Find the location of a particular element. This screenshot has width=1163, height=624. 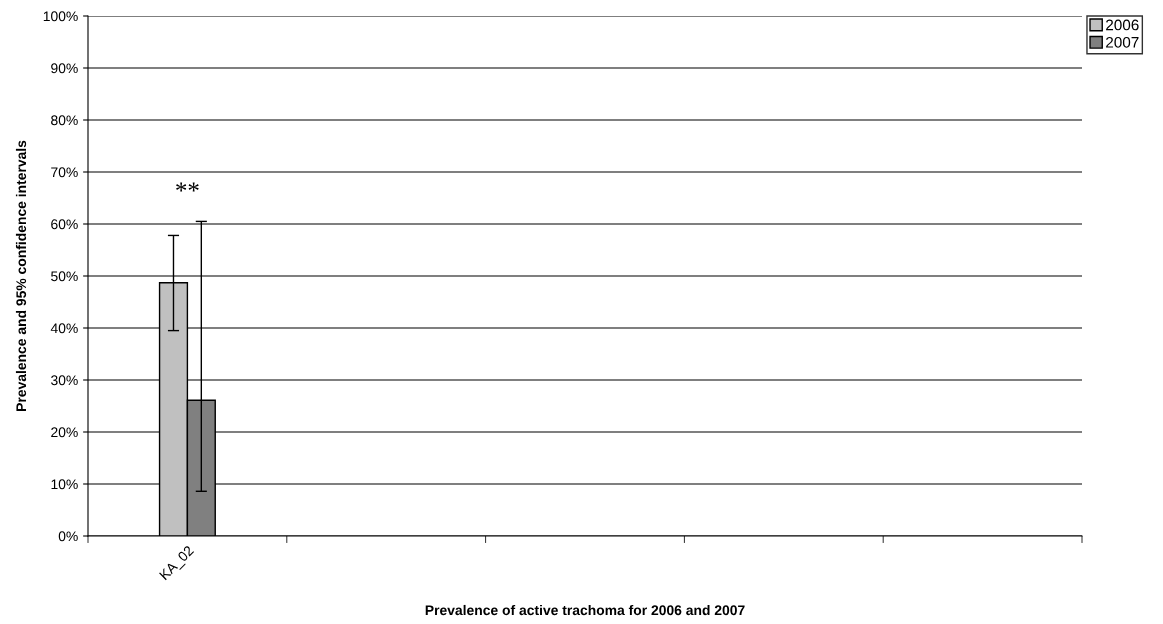

y-tick-label: 20% is located at coordinates (64, 432).